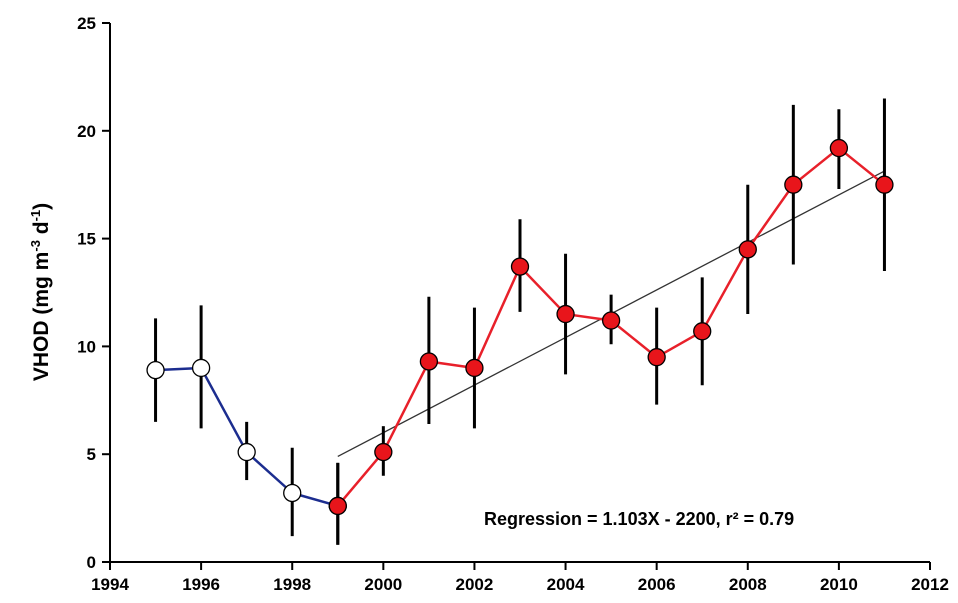  I want to click on y-axis-title-mid: d, so click(41, 230).